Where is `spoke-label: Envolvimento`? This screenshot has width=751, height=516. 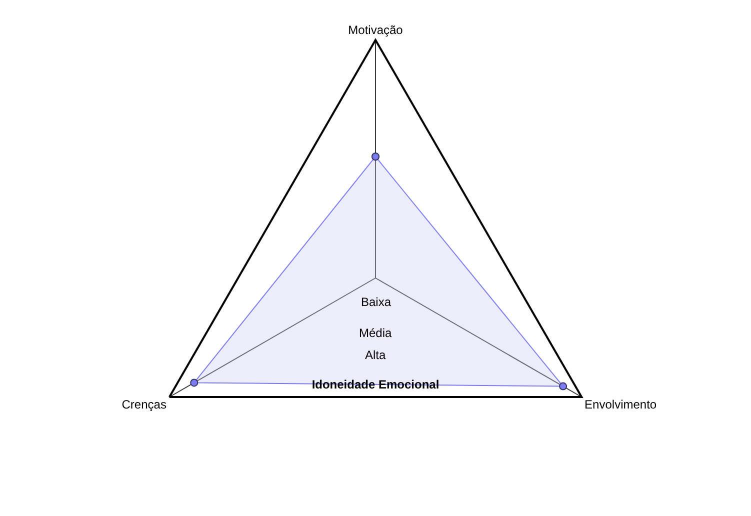
spoke-label: Envolvimento is located at coordinates (620, 404).